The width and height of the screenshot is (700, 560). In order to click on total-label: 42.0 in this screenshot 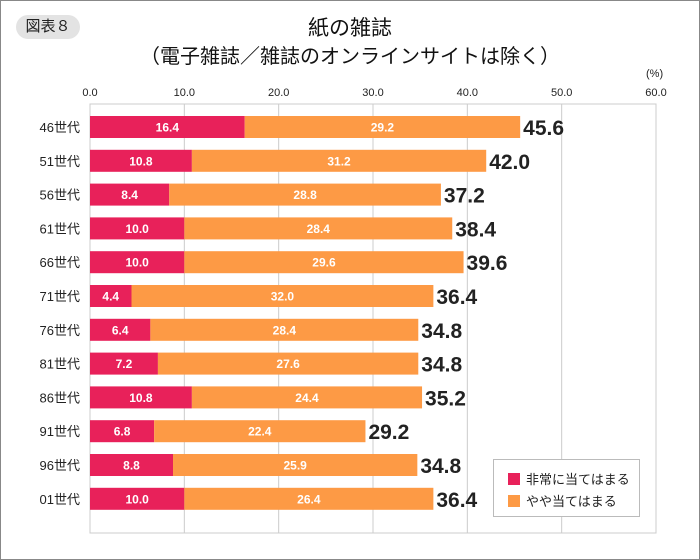, I will do `click(509, 162)`.